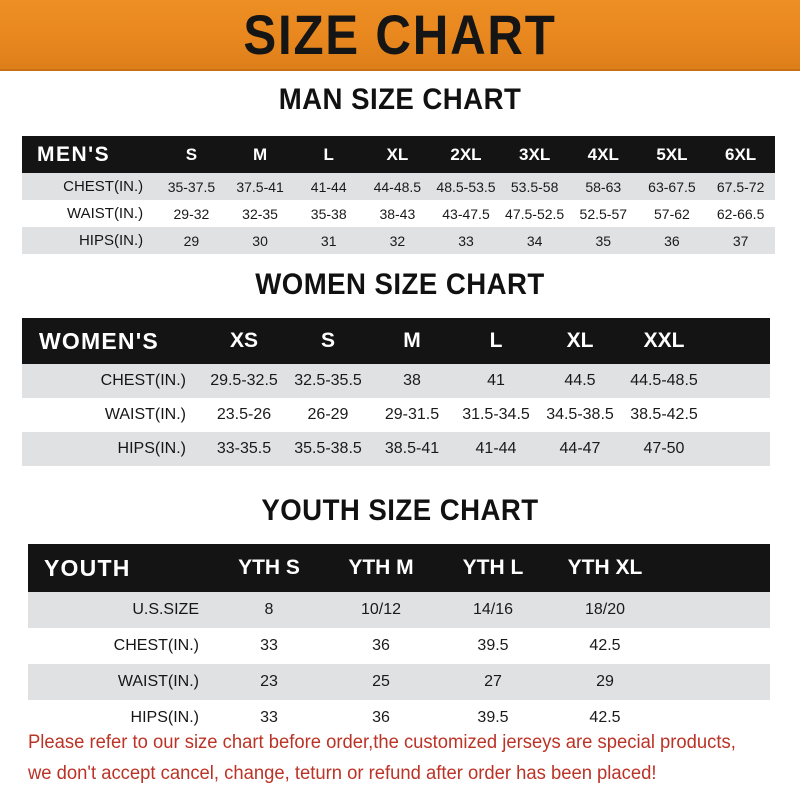 The width and height of the screenshot is (800, 800). Describe the element at coordinates (715, 610) in the screenshot. I see `youth-cell-0-spacer` at that location.